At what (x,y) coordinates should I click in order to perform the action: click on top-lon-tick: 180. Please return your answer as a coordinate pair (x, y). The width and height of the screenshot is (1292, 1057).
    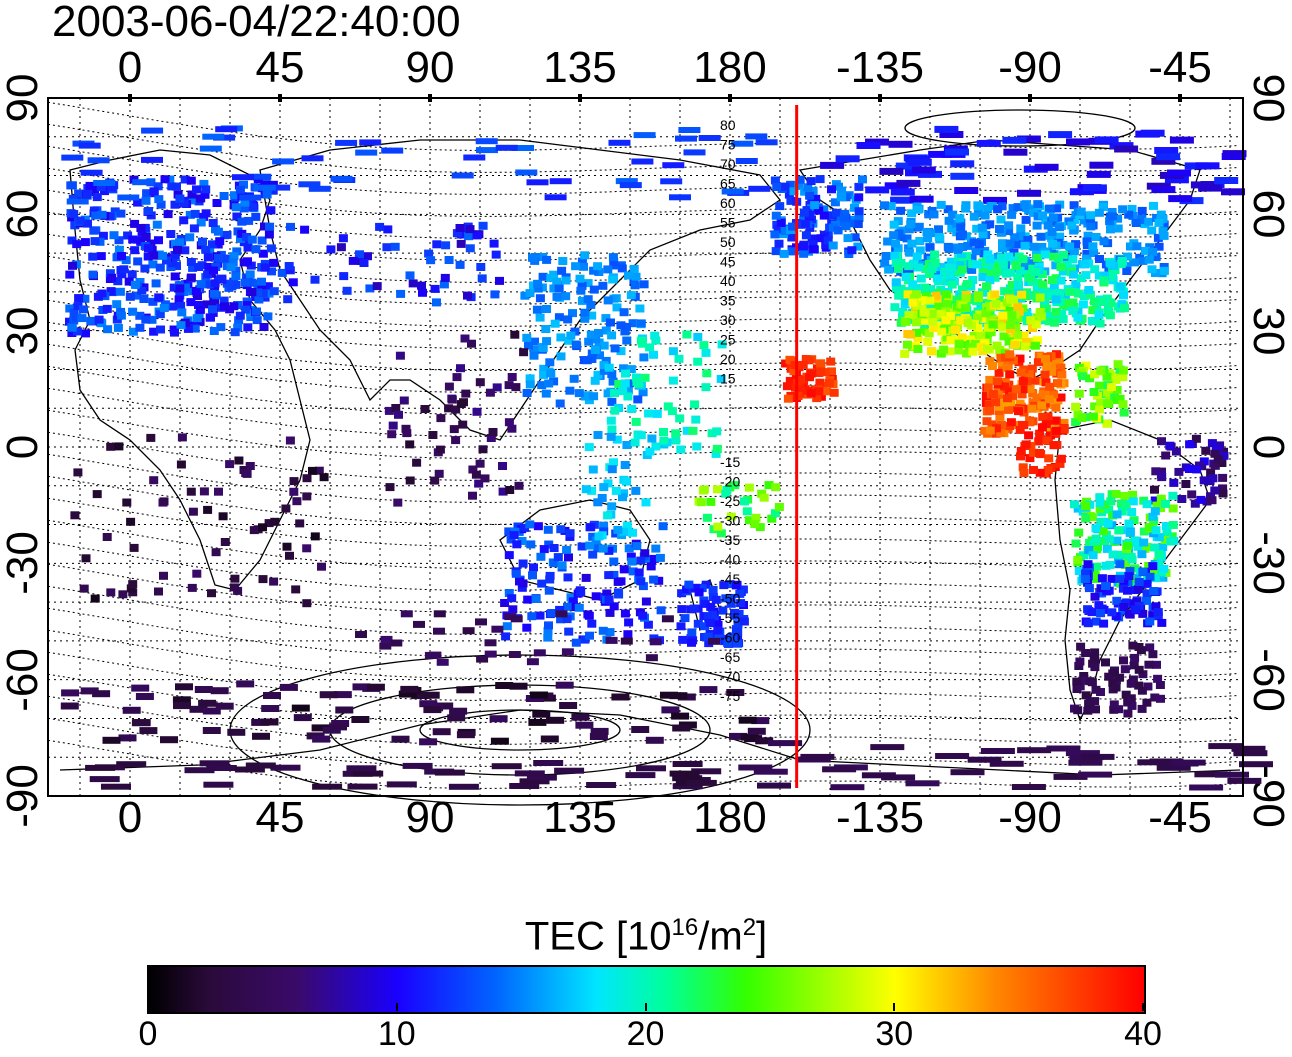
    Looking at the image, I should click on (730, 67).